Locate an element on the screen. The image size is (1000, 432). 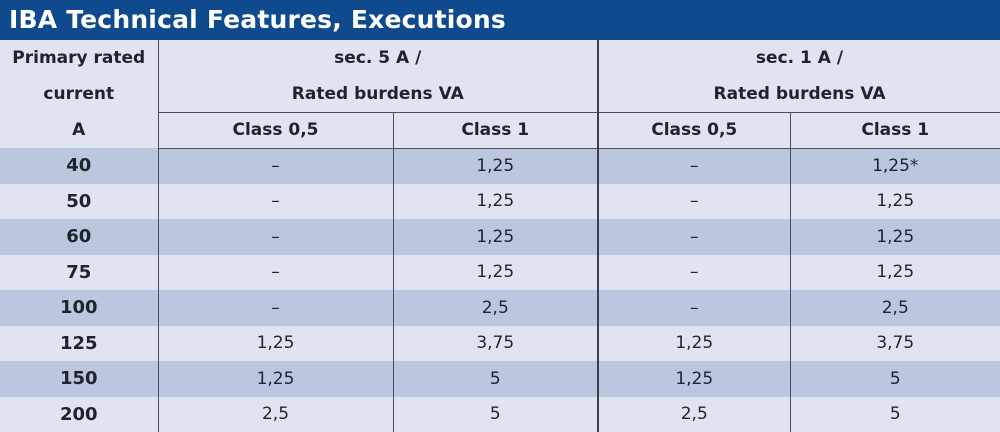
primary-header-line2: current is located at coordinates (79, 94).